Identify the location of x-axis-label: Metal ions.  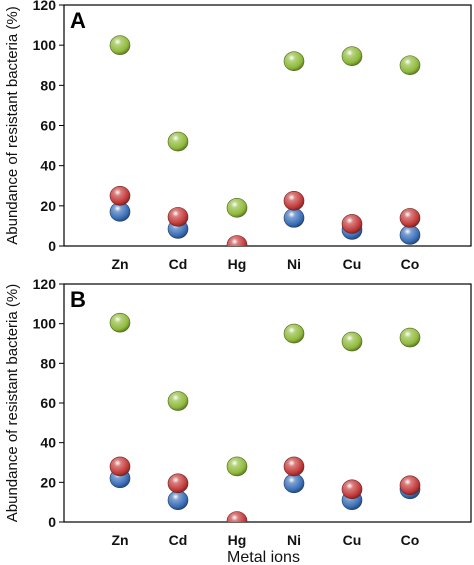
(263, 557).